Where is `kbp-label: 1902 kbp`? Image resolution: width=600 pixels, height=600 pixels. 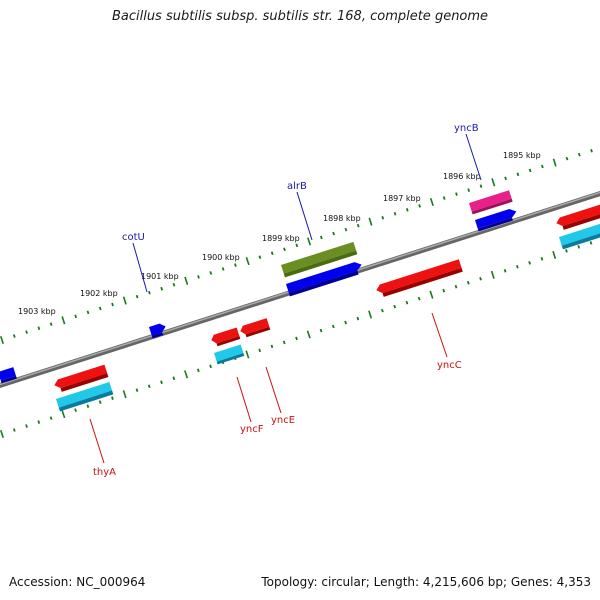
kbp-label: 1902 kbp is located at coordinates (99, 293).